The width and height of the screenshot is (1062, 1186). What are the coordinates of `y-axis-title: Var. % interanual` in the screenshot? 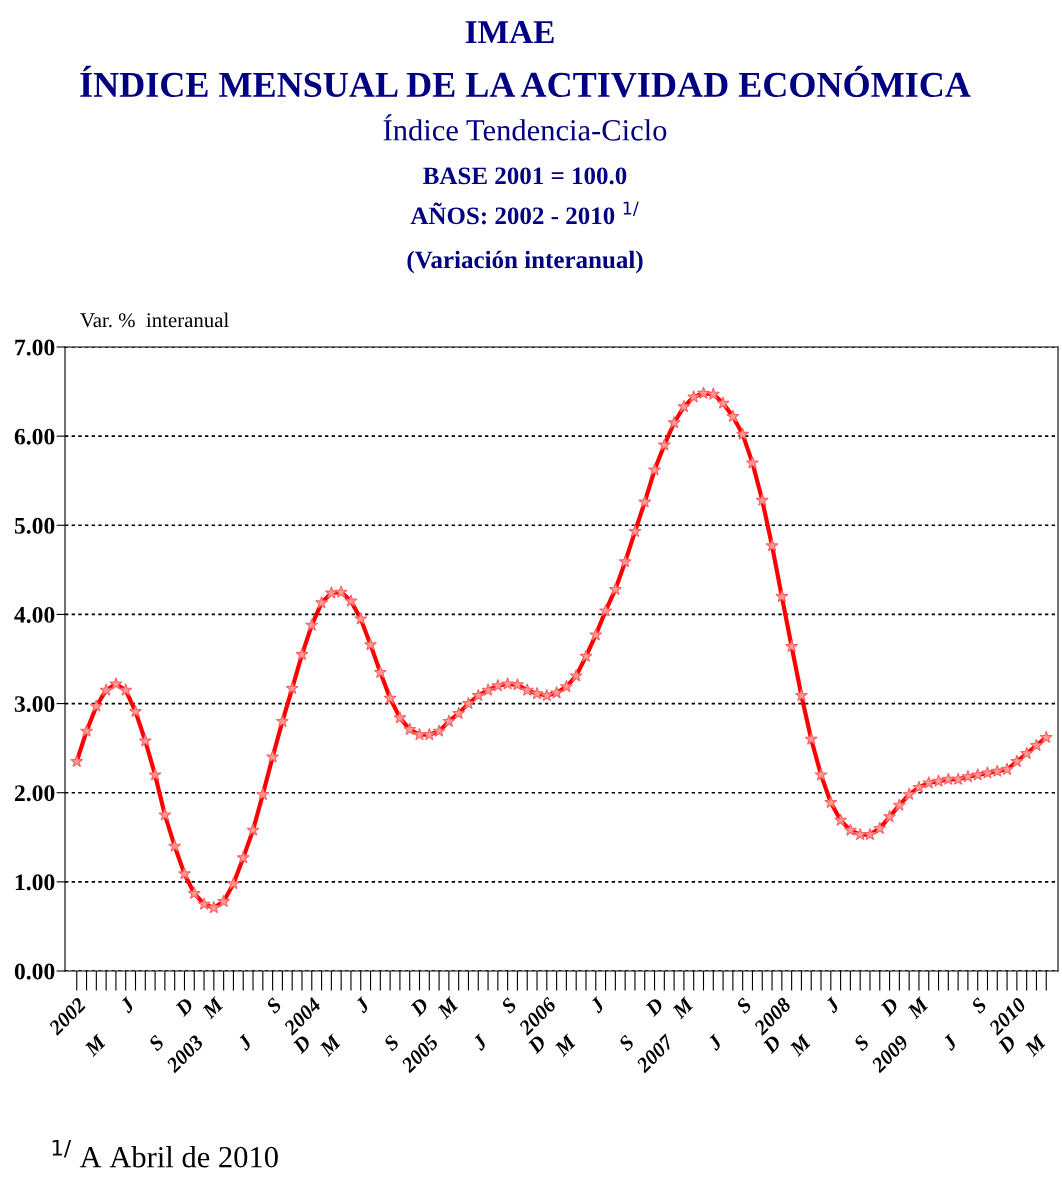 It's located at (154, 320).